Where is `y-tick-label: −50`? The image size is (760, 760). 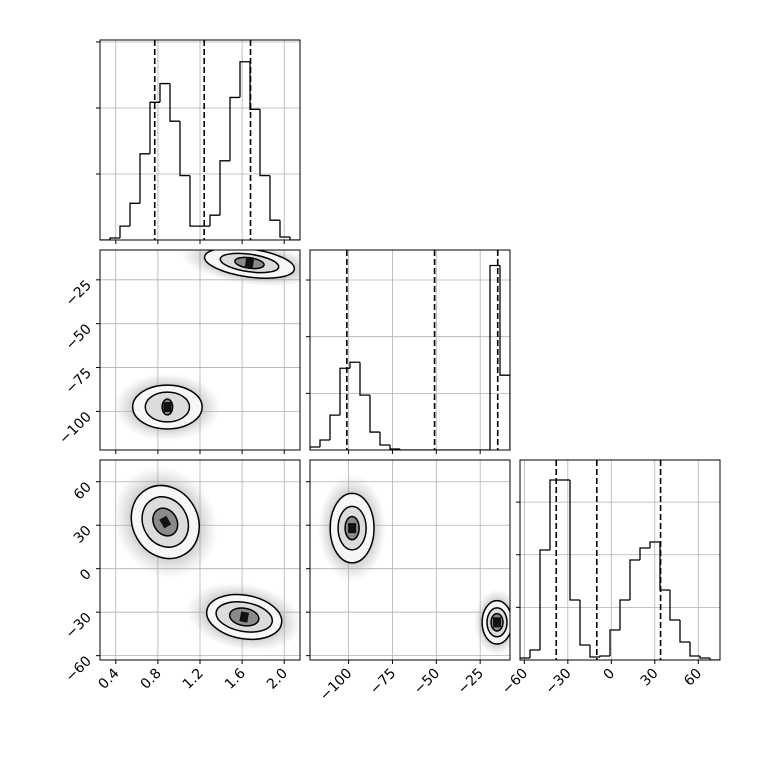
y-tick-label: −50 is located at coordinates (79, 337).